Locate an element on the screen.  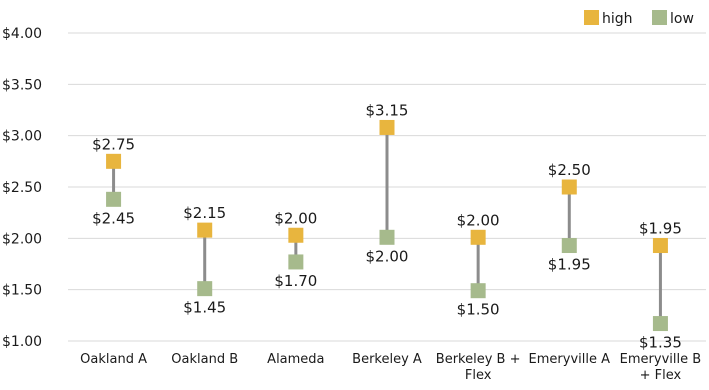
category-label: Emeryville A is located at coordinates (570, 359).